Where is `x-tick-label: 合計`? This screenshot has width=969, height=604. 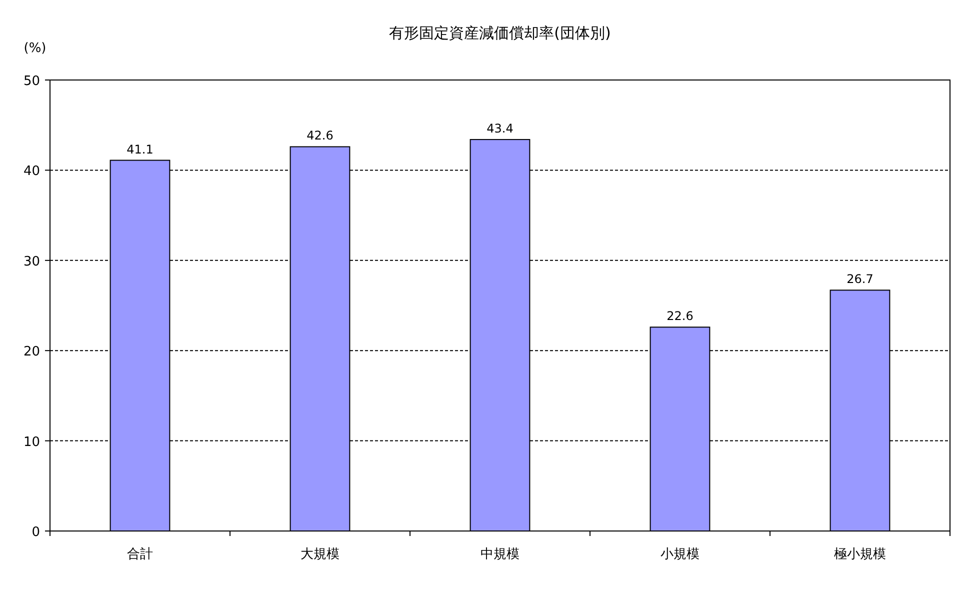
x-tick-label: 合計 is located at coordinates (140, 554).